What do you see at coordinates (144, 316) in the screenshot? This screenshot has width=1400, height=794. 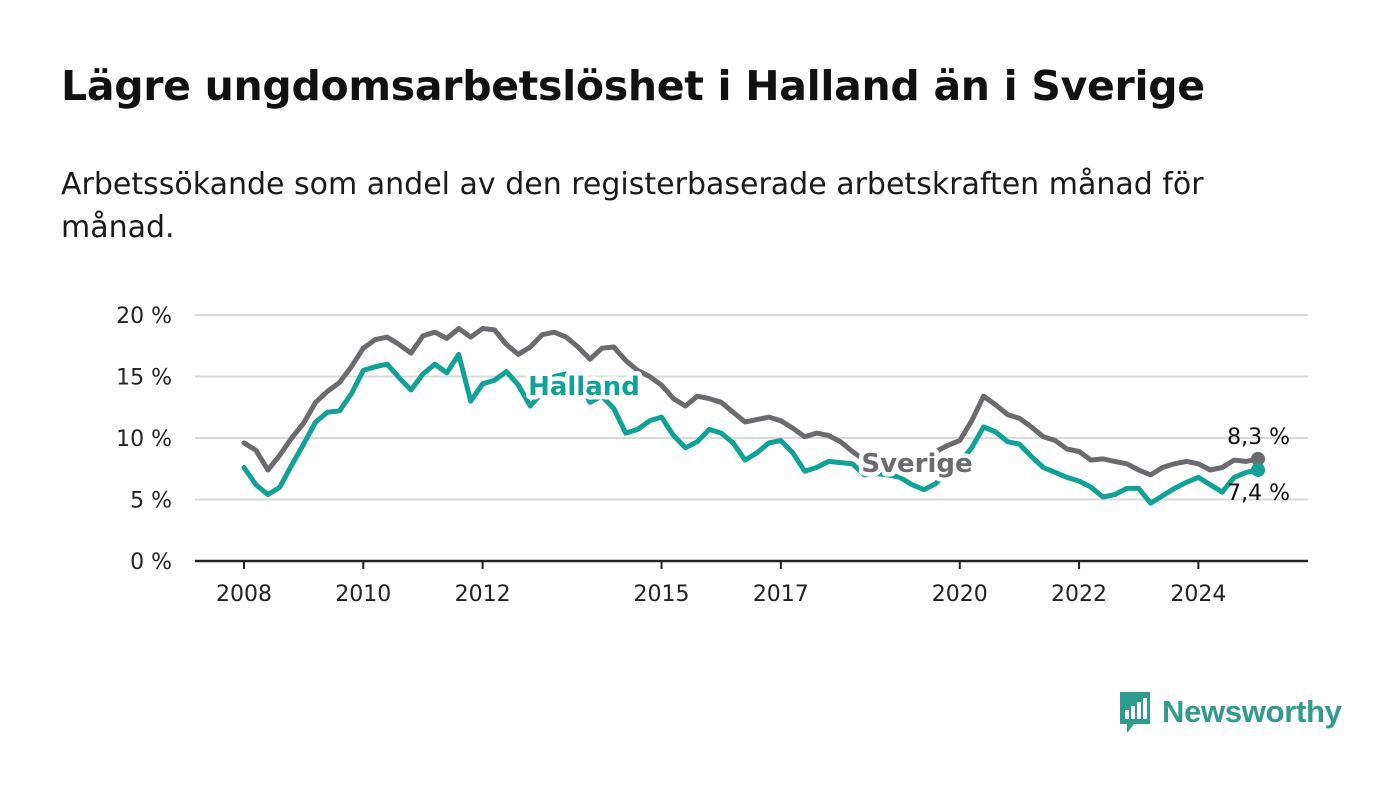 I see `y-tick-label: 20 %` at bounding box center [144, 316].